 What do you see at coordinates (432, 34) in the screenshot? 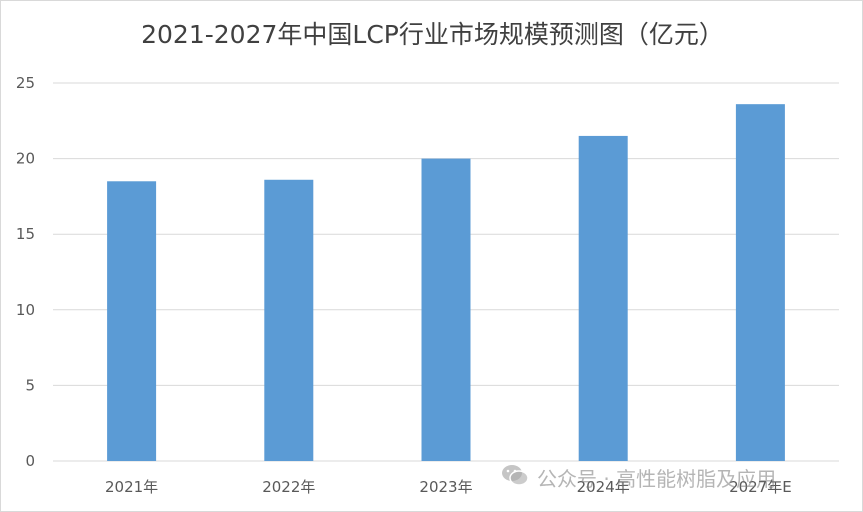
I see `chart-title: 2021-2027年中国LCP行业市场规模预测图（亿元）` at bounding box center [432, 34].